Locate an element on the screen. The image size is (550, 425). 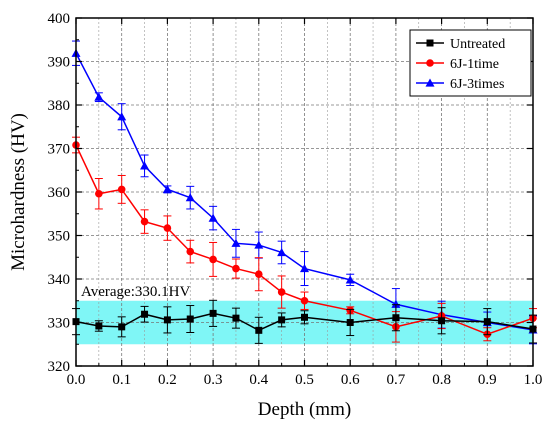
average-annotation: Average:330.1HV is located at coordinates (135, 292).